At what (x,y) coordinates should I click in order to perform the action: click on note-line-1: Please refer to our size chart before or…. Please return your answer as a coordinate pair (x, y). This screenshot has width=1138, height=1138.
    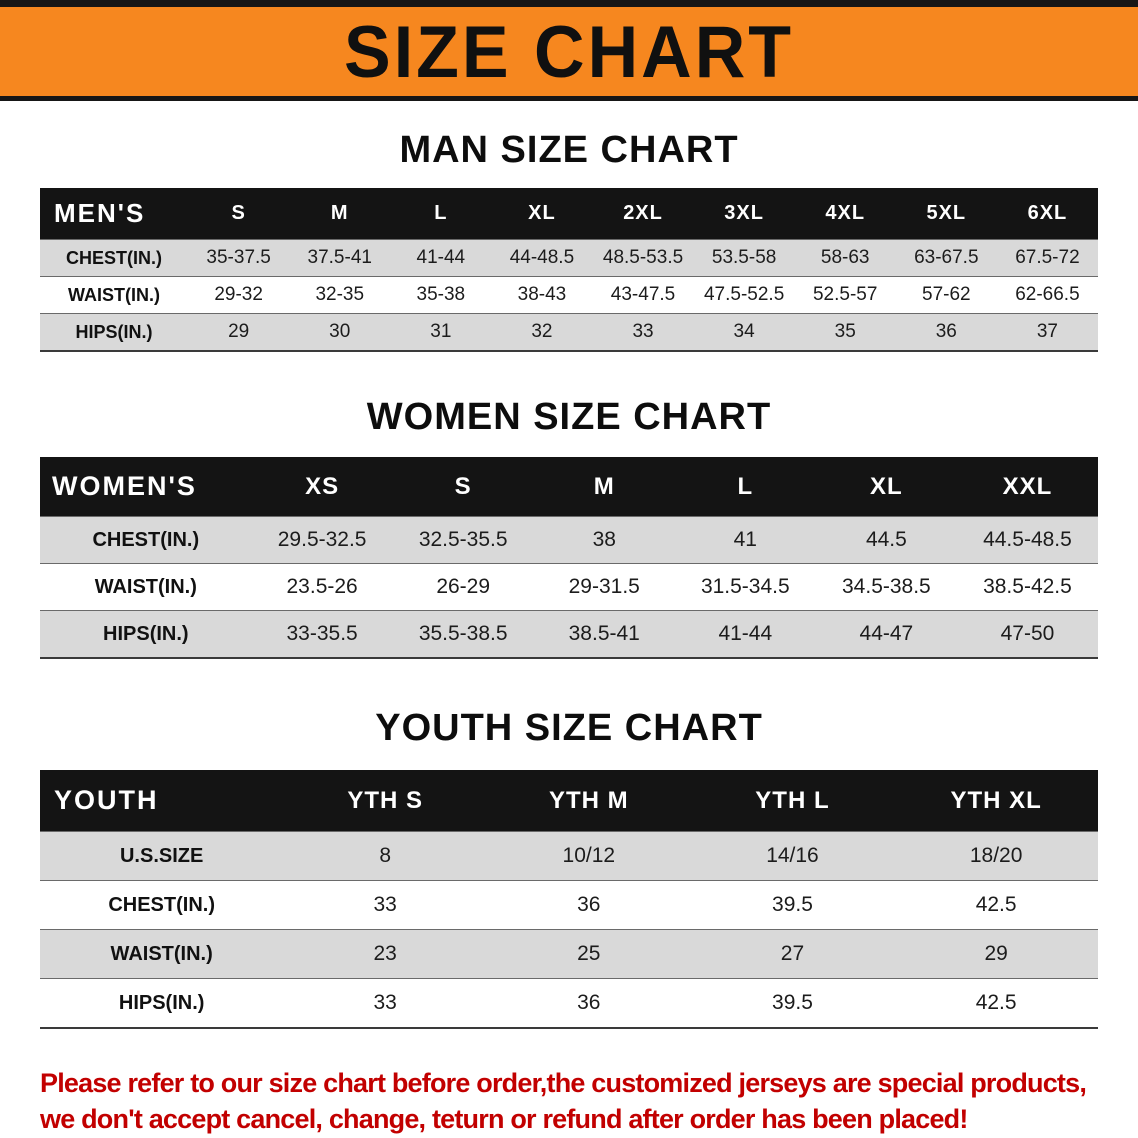
    Looking at the image, I should click on (563, 1083).